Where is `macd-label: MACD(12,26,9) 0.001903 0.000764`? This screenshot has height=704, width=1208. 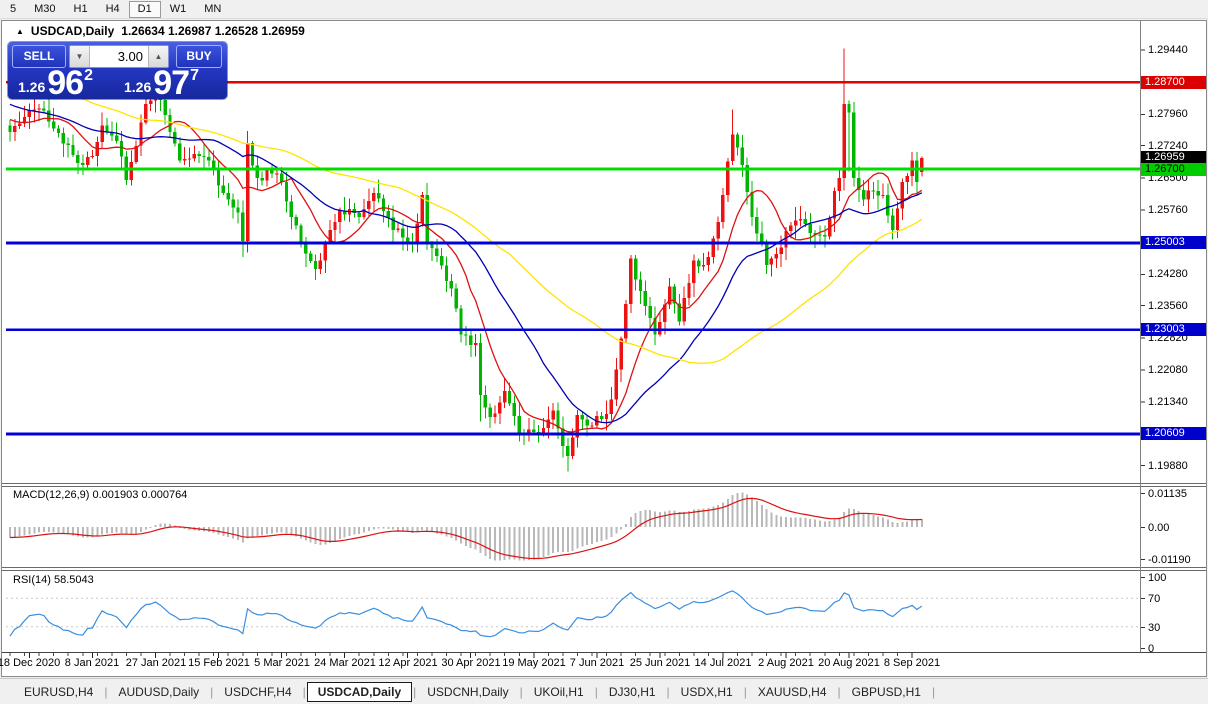
macd-label: MACD(12,26,9) 0.001903 0.000764 is located at coordinates (100, 495).